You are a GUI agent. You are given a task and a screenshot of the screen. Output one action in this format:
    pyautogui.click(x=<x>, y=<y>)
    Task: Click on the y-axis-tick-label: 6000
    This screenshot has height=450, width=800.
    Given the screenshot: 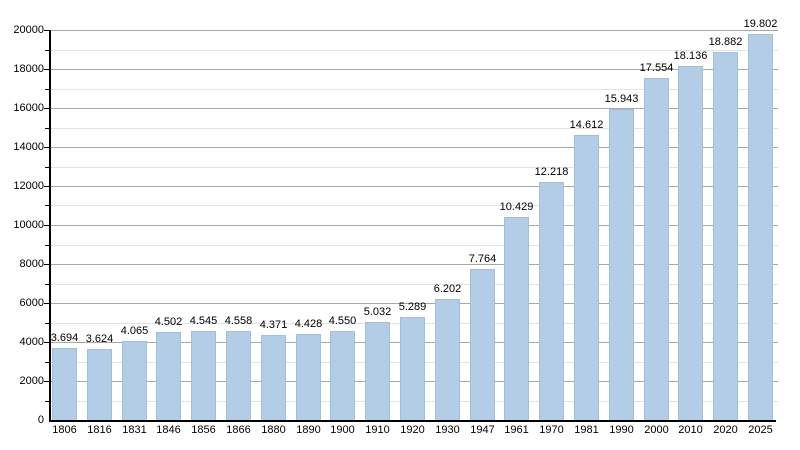 What is the action you would take?
    pyautogui.click(x=31, y=303)
    